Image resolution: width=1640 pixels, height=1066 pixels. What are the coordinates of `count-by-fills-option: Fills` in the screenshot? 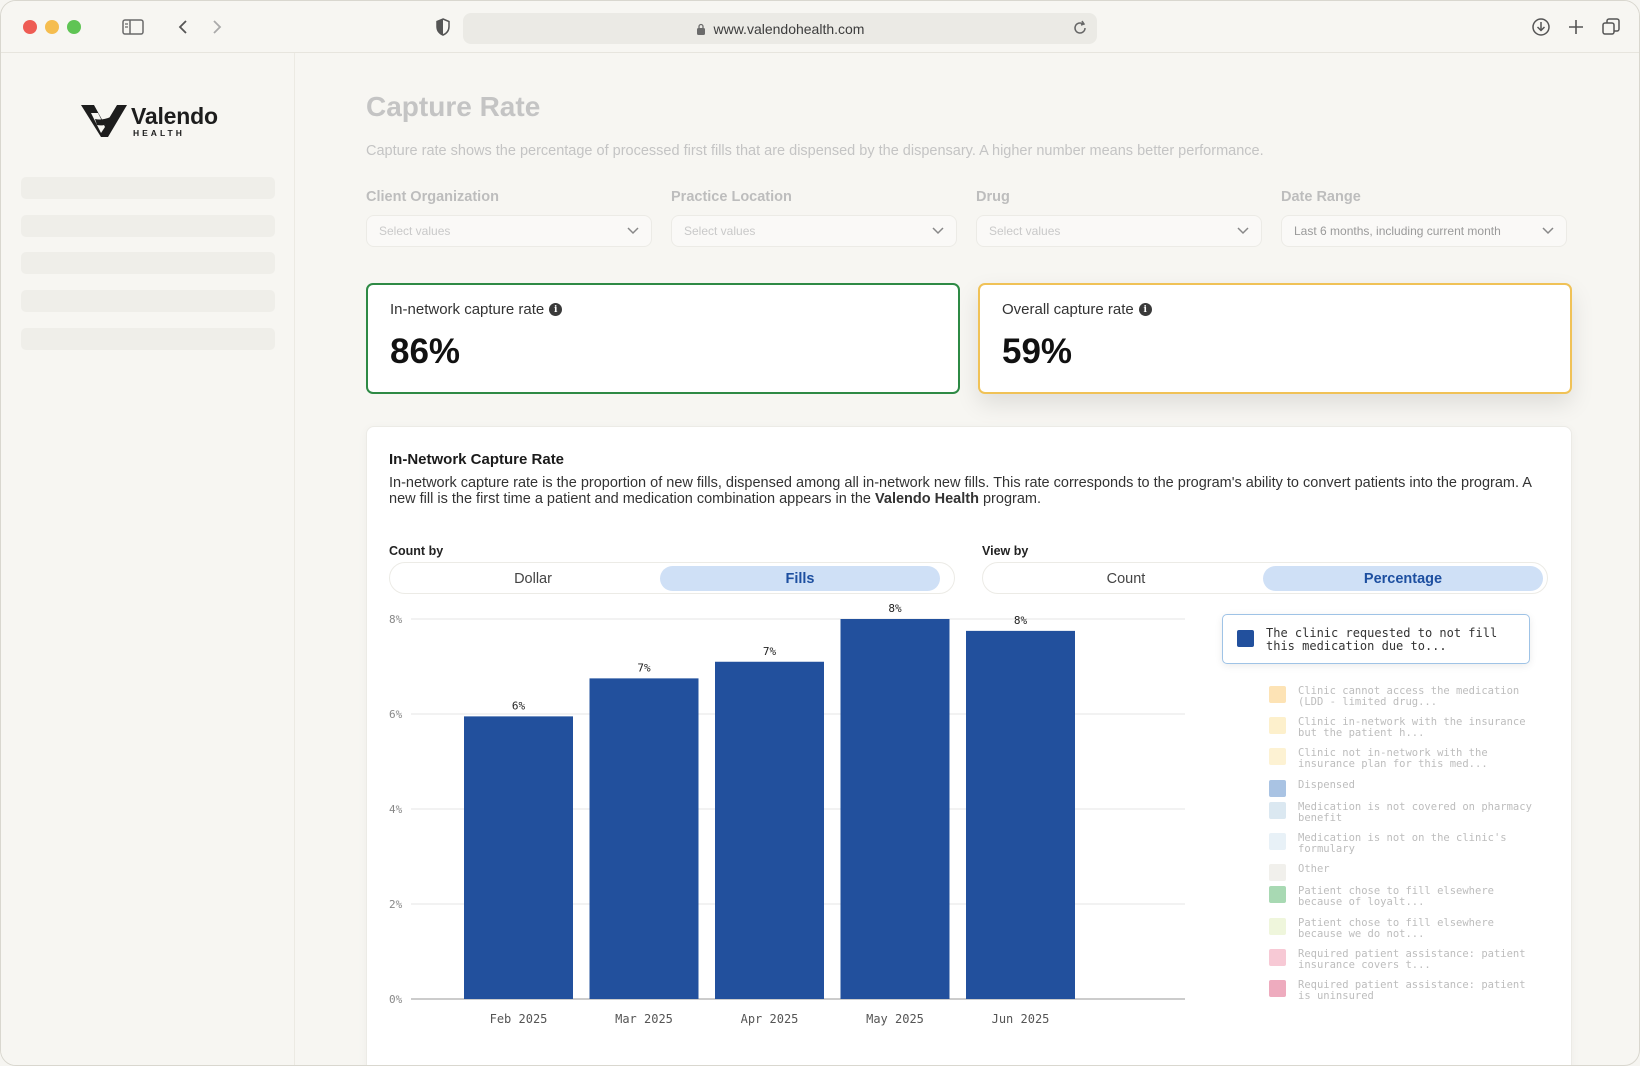 It's located at (800, 578).